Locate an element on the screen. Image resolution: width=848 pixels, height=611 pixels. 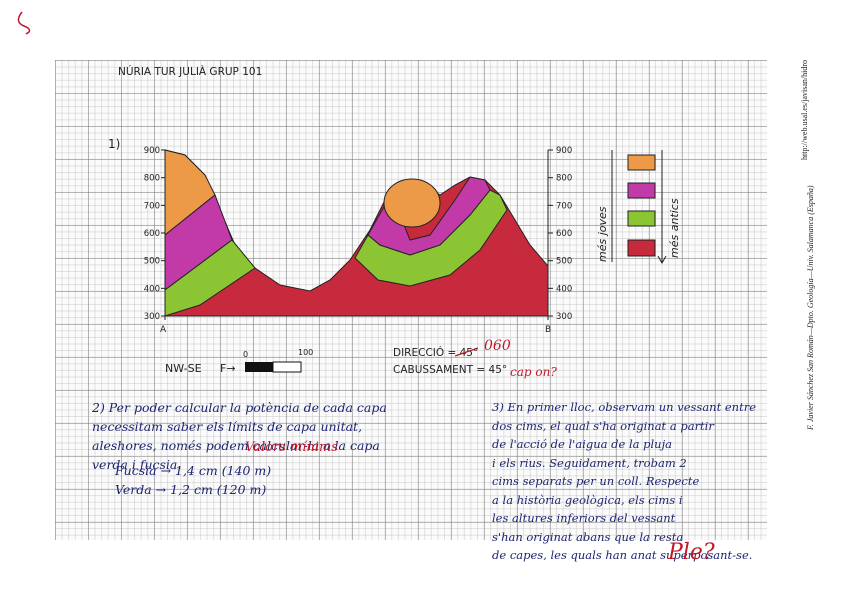
text-line: cims separats per un coll. Respecte is located at coordinates (596, 481).